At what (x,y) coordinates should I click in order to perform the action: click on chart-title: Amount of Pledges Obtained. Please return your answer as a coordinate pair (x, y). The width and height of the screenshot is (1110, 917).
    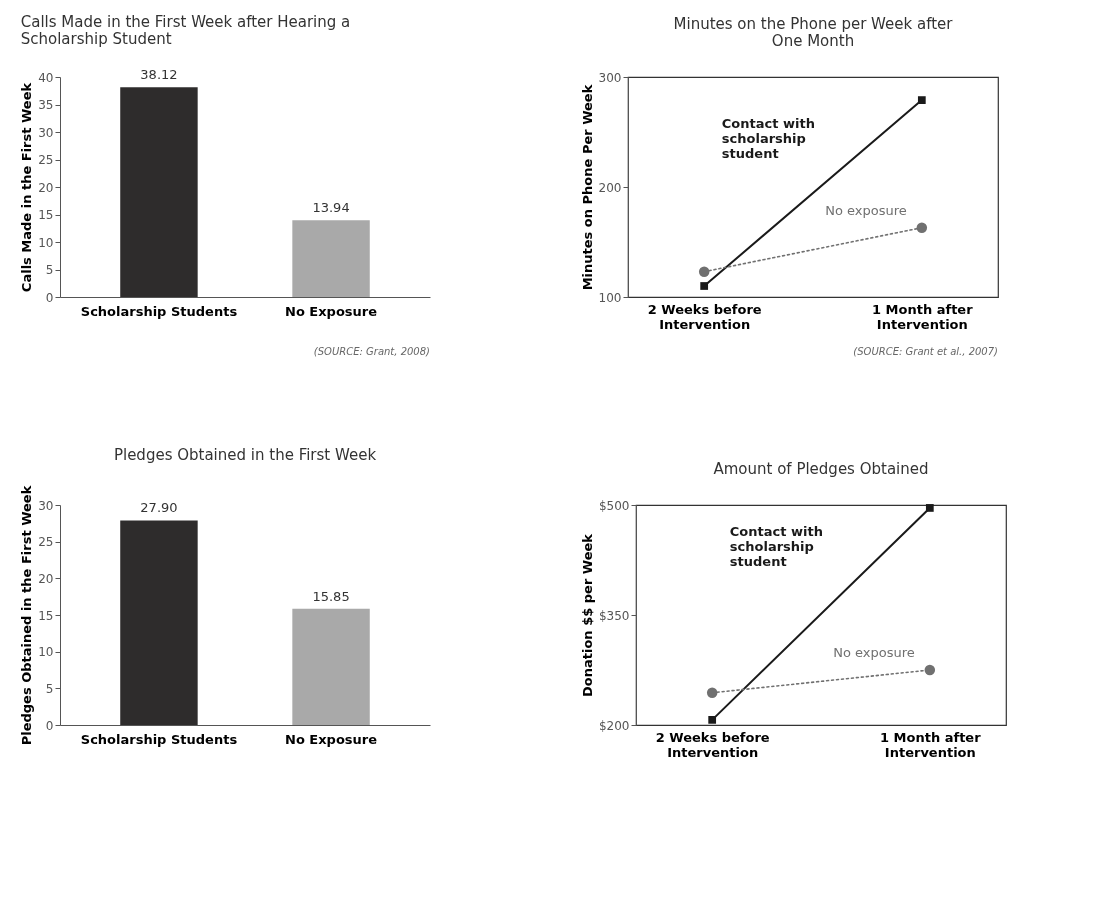
    Looking at the image, I should click on (821, 469).